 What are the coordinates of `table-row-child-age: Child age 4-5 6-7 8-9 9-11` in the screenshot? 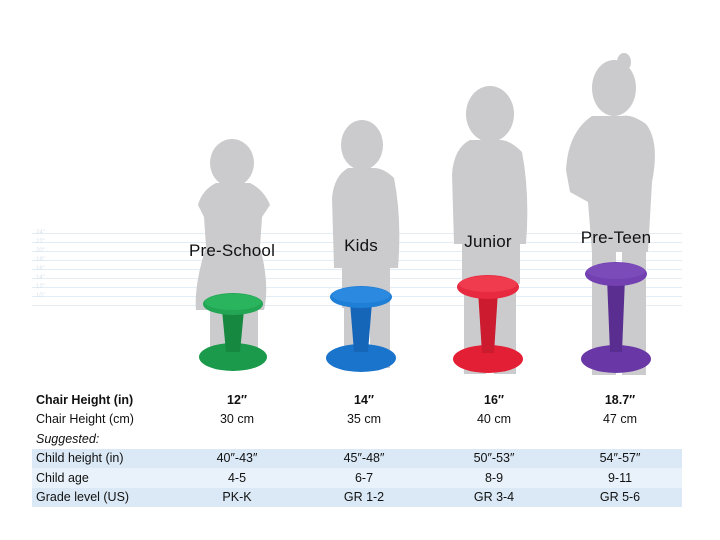 It's located at (357, 478).